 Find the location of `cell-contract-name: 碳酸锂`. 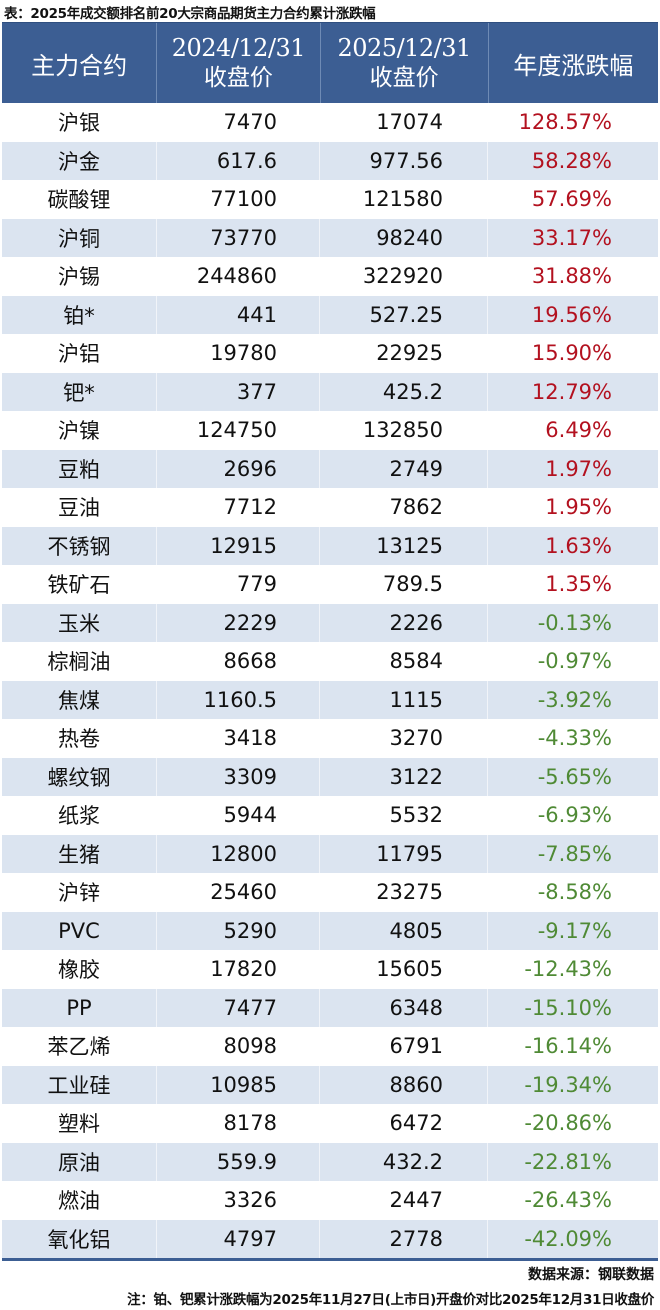

cell-contract-name: 碳酸锂 is located at coordinates (79, 199).